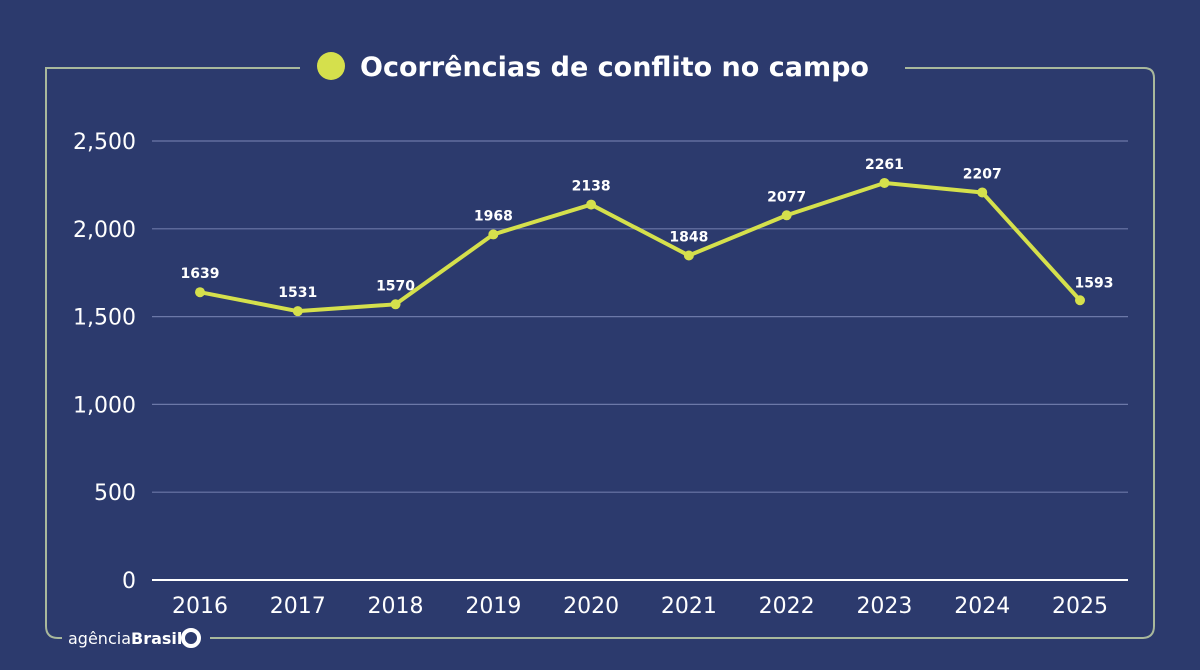  Describe the element at coordinates (787, 606) in the screenshot. I see `x-tick-label: 2022` at that location.